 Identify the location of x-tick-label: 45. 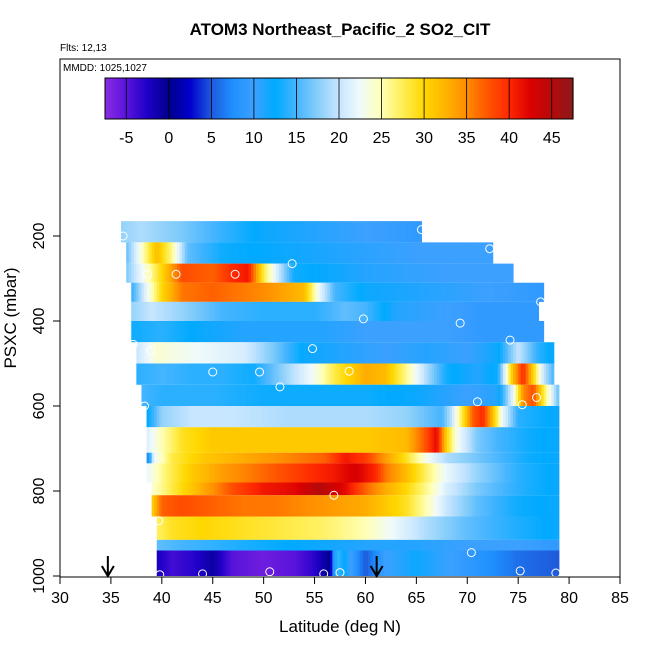
(213, 598).